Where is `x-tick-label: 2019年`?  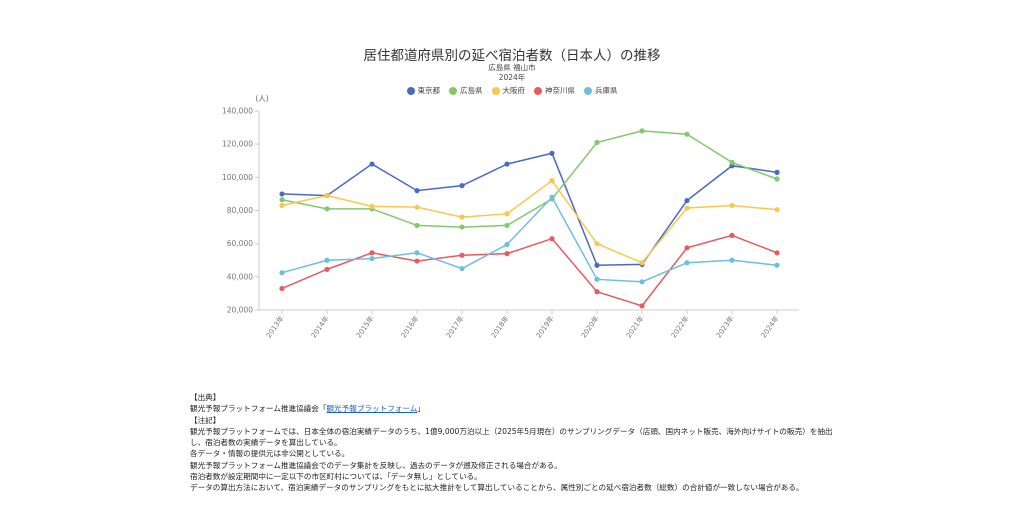 x-tick-label: 2019年 is located at coordinates (545, 327).